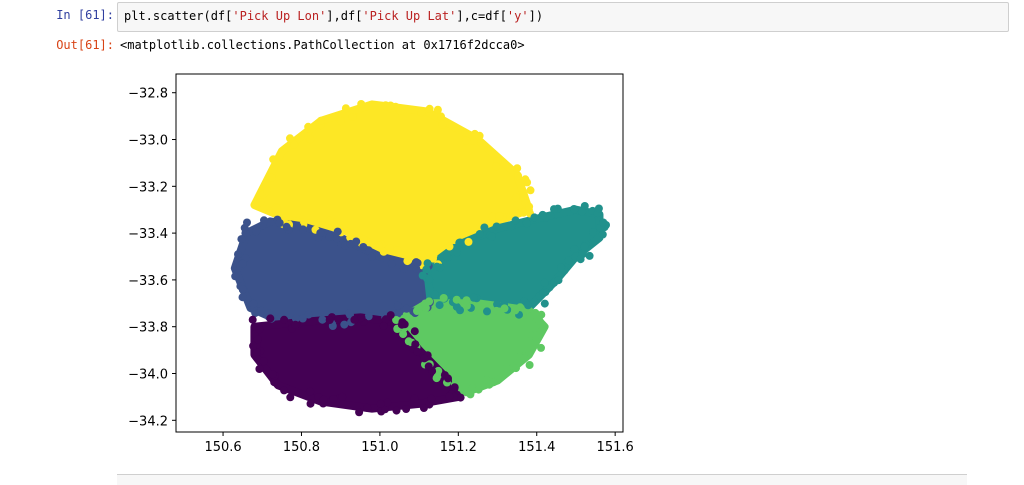  Describe the element at coordinates (148, 375) in the screenshot. I see `y-tick-label: −34.0` at that location.